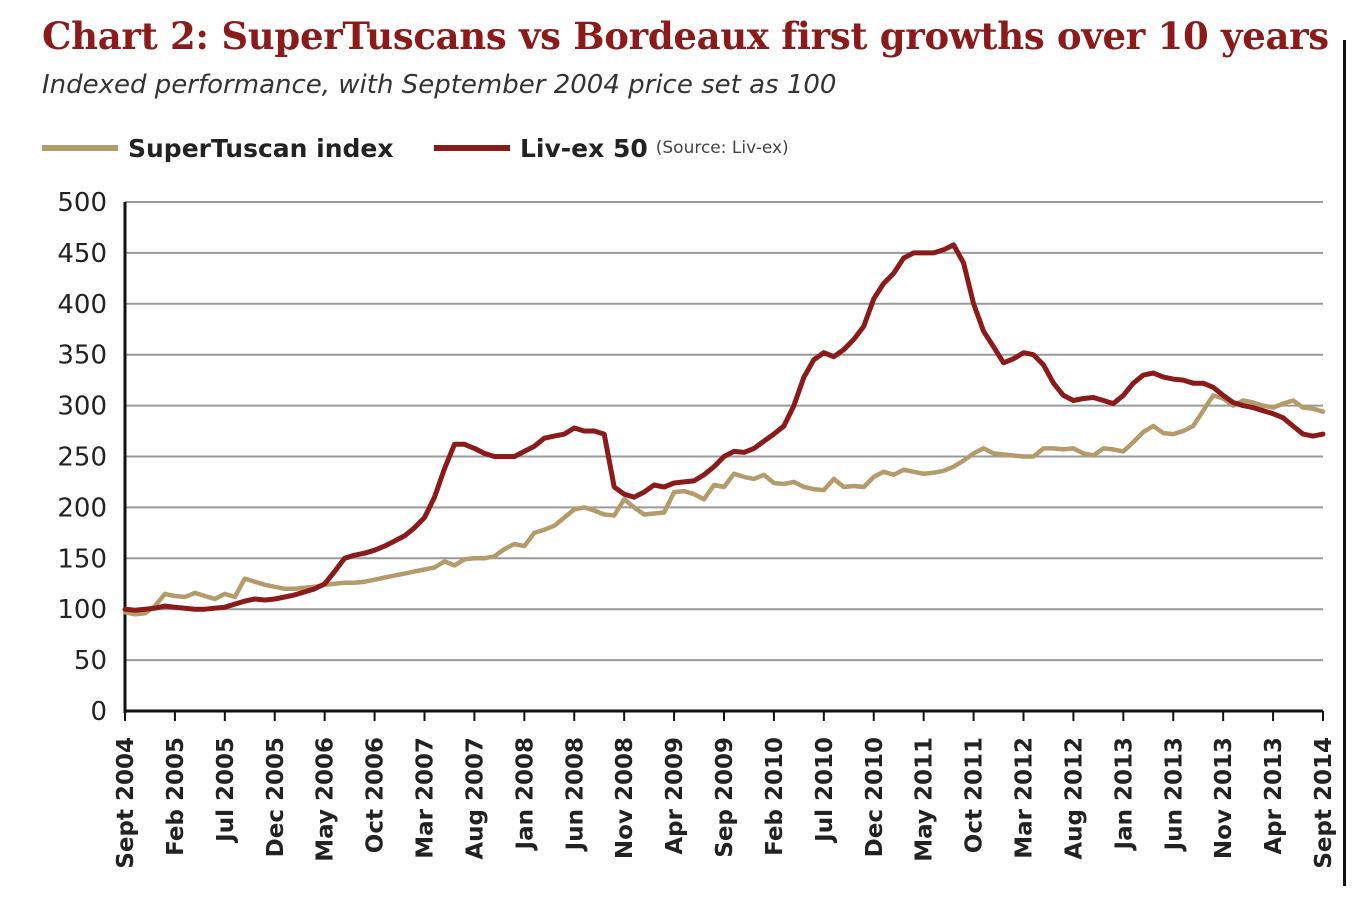 The height and width of the screenshot is (906, 1368). Describe the element at coordinates (1224, 798) in the screenshot. I see `x-tick-label-22: Nov 2013` at that location.